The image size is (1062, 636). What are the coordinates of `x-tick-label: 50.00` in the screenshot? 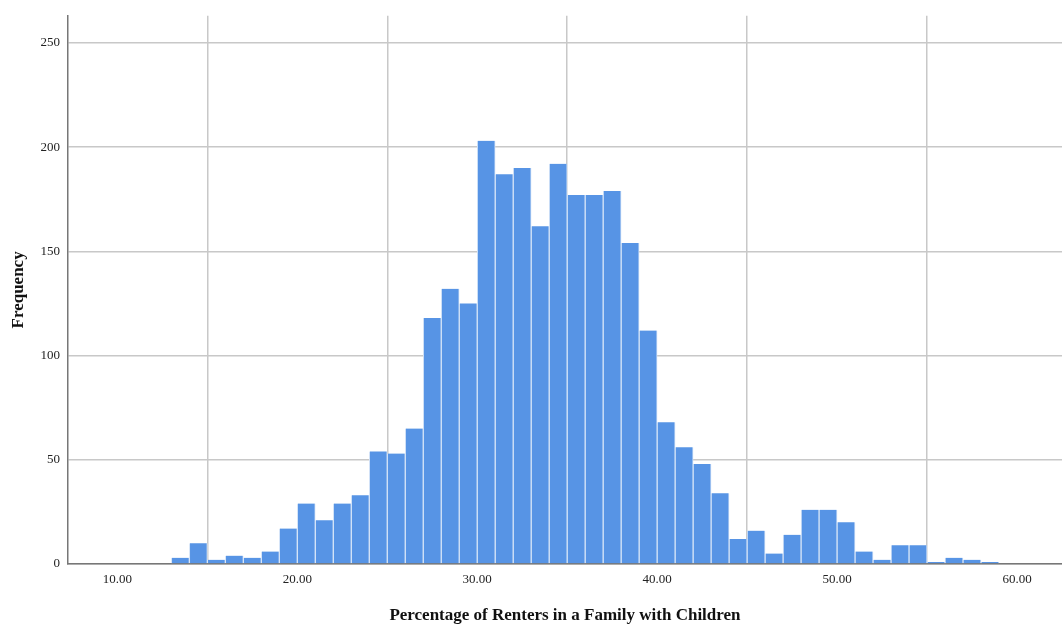 It's located at (837, 579).